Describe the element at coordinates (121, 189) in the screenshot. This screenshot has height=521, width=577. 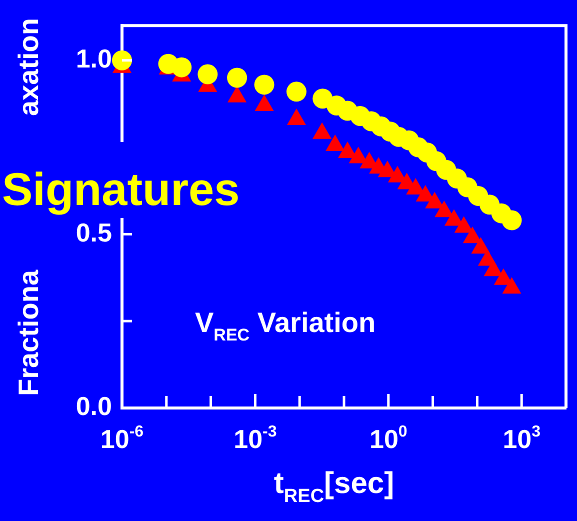
I see `annotation: Signatures` at that location.